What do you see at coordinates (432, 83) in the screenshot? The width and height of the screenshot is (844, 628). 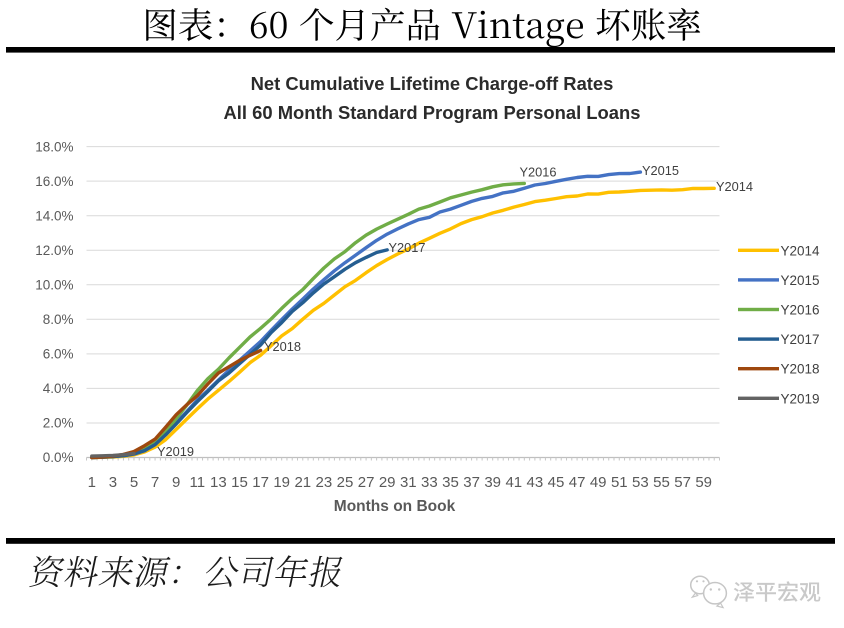 I see `svg-text:Net Cumulative Lifetime Charge: Net Cumulative Lifetime Charge-off Rates` at bounding box center [432, 83].